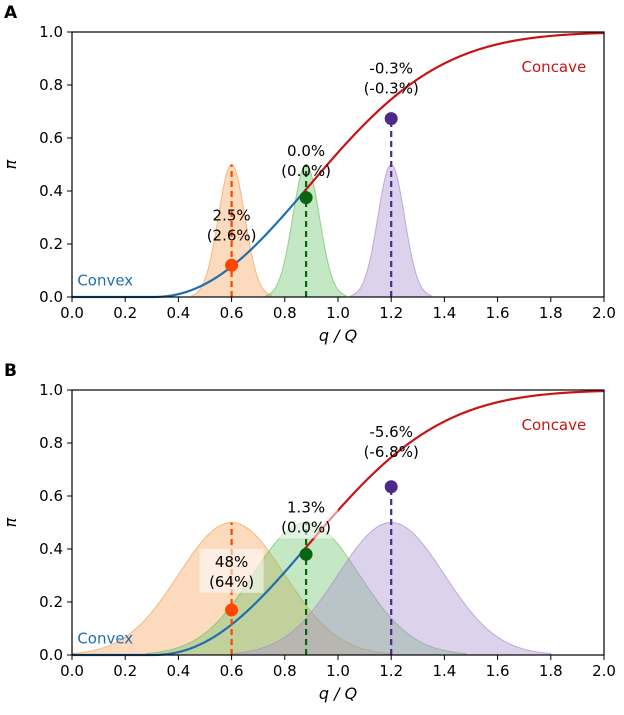  I want to click on orange-annotation-paren: (64%), so click(231, 582).